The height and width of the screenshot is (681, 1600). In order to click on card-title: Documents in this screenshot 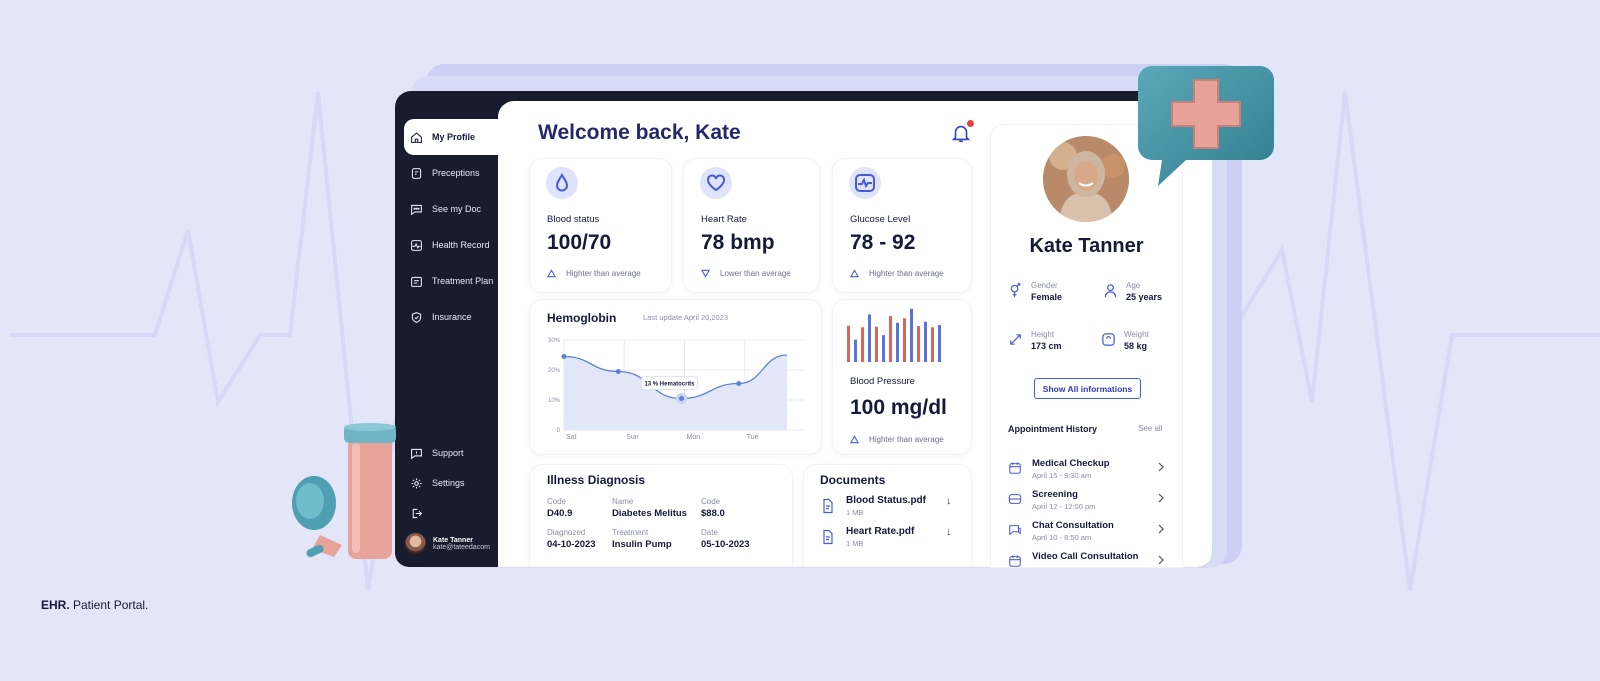, I will do `click(853, 480)`.